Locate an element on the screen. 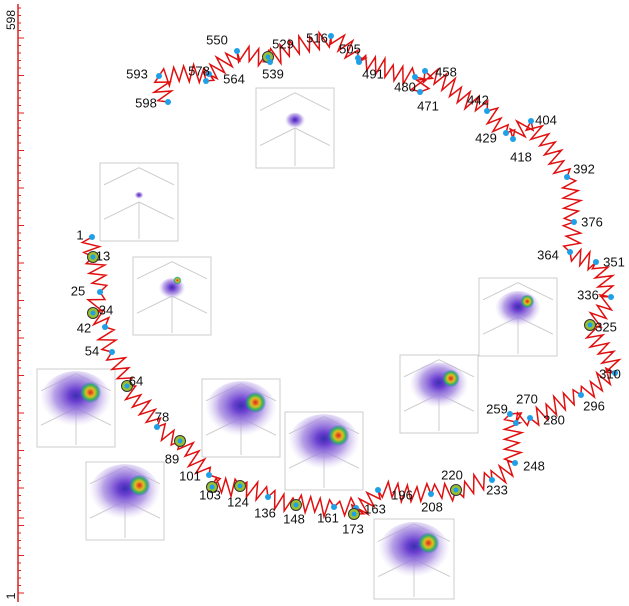 The width and height of the screenshot is (629, 606). point: 516 is located at coordinates (320, 37).